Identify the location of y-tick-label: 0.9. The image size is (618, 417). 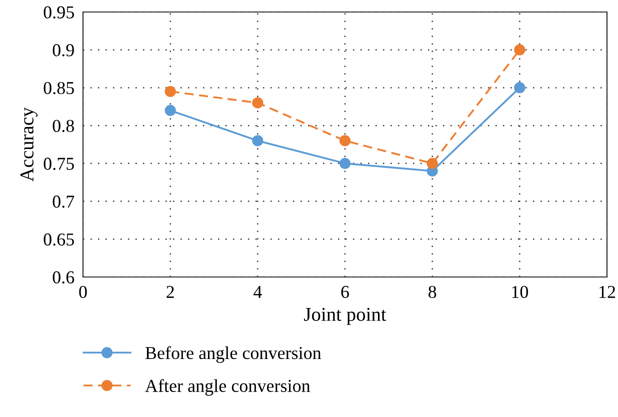
(63, 50).